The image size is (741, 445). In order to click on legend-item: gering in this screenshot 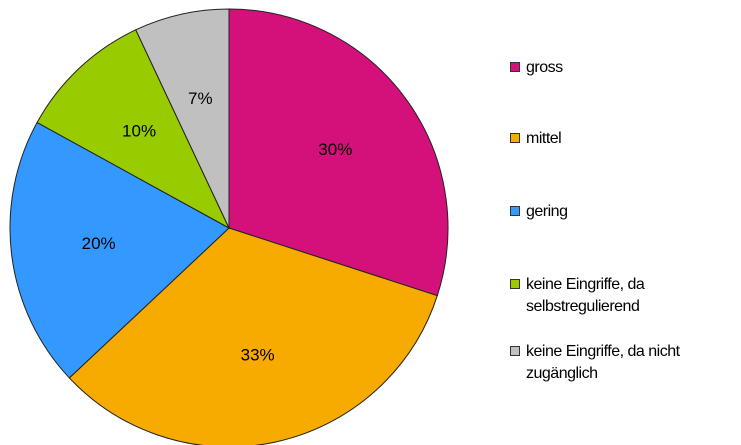, I will do `click(624, 212)`.